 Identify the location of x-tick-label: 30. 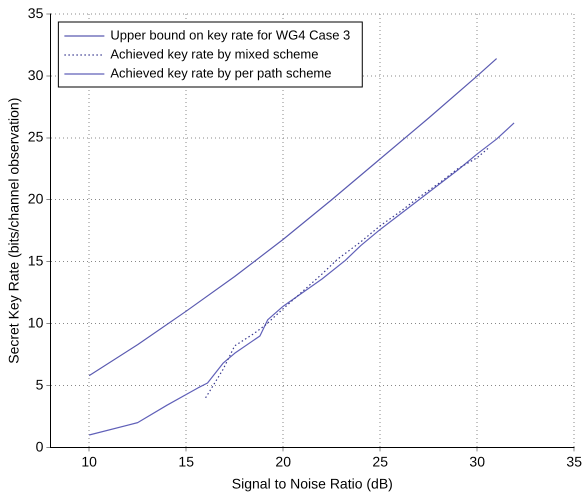
(477, 462).